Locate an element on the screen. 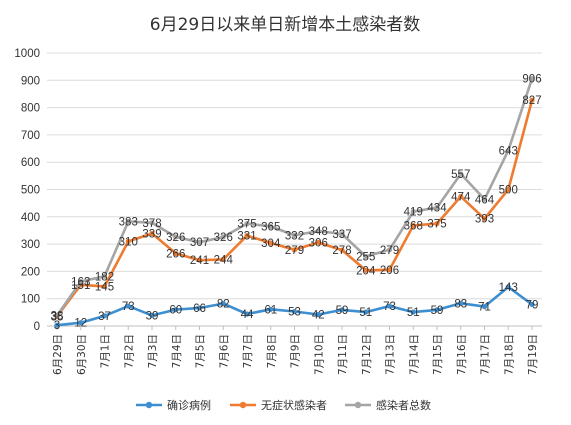 This screenshot has width=571, height=425. data-label: 143 is located at coordinates (508, 288).